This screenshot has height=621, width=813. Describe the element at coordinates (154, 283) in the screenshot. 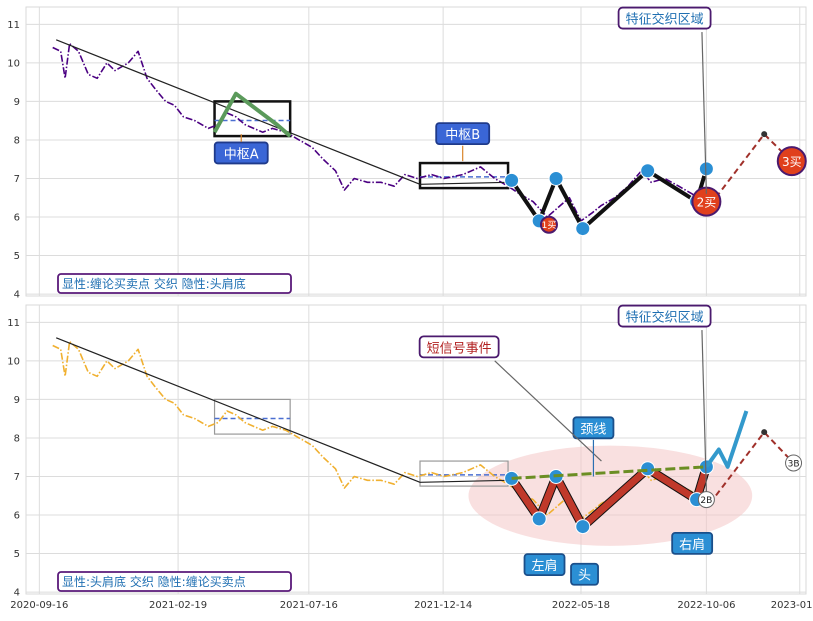

I see `panel-caption: 显性:缠论买卖点 交织 隐性:头肩底` at that location.